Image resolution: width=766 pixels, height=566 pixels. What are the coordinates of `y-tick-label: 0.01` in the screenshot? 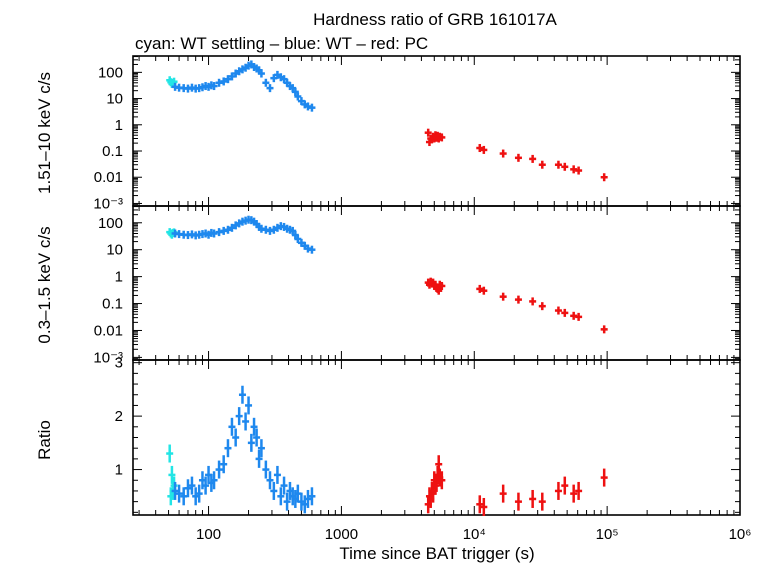 It's located at (108, 177).